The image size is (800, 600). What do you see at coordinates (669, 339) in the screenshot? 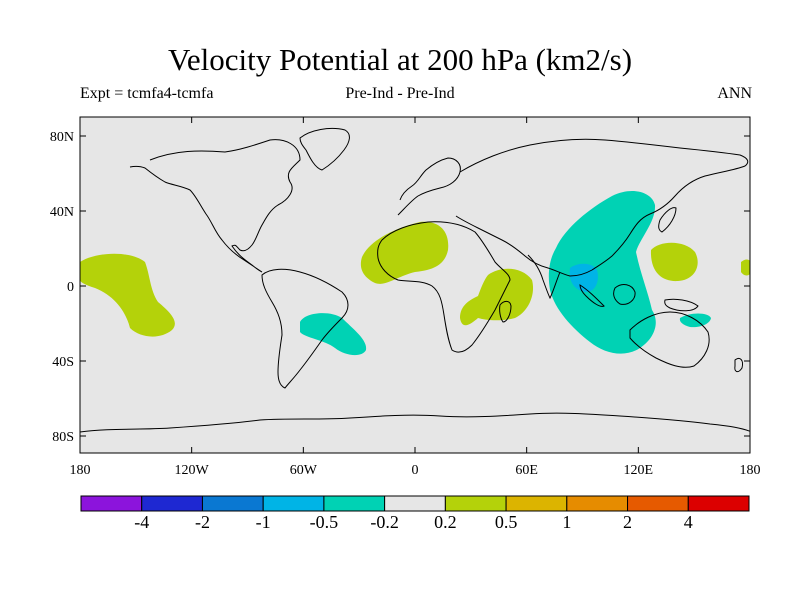
I see `coast-australia` at bounding box center [669, 339].